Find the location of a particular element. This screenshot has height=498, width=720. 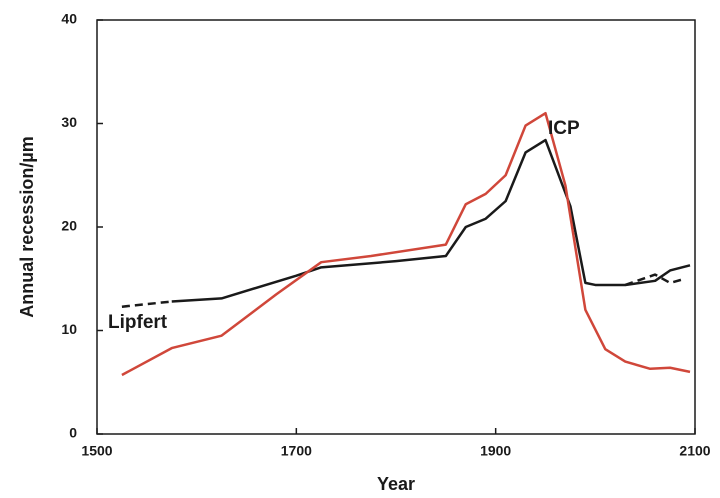

y-tick-label: 20 is located at coordinates (69, 226).